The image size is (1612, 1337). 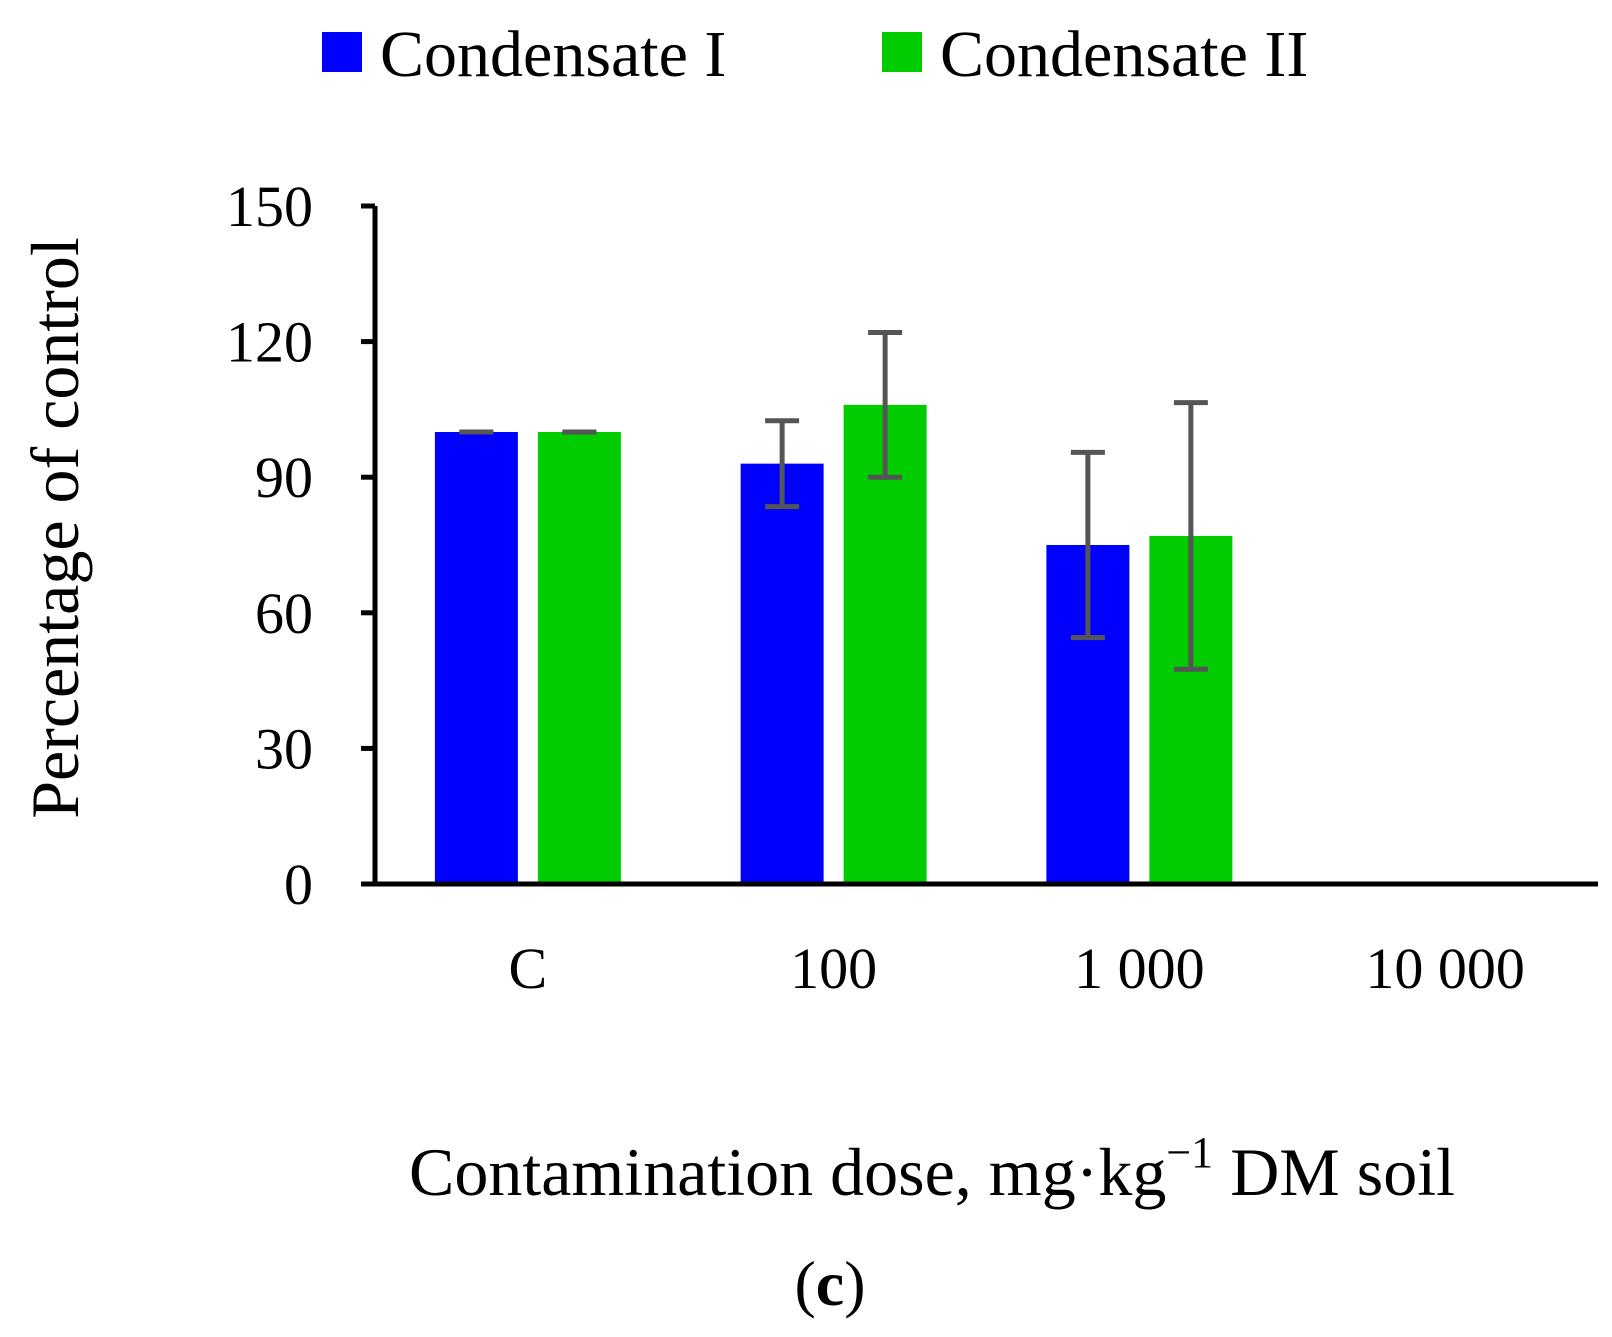 What do you see at coordinates (528, 968) in the screenshot?
I see `x-tick-label: C` at bounding box center [528, 968].